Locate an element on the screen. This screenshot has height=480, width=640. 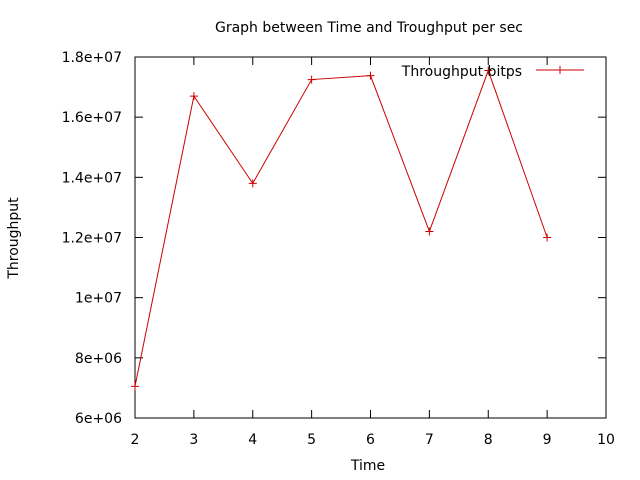
chart-title: Graph between Time and Troughput per sec is located at coordinates (369, 28).